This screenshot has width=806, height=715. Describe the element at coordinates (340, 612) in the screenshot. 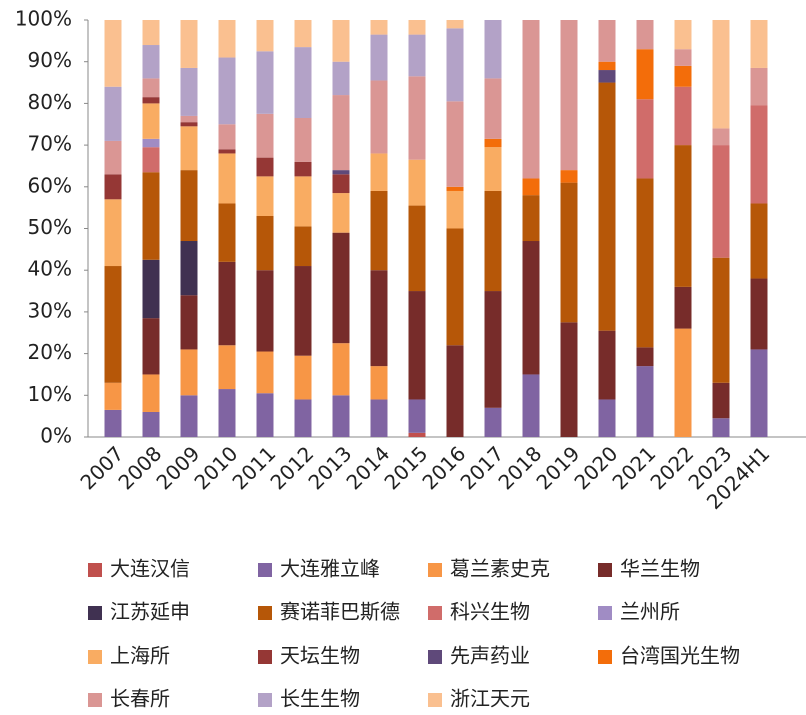

I see `legend-label: 赛诺菲巴斯德` at that location.